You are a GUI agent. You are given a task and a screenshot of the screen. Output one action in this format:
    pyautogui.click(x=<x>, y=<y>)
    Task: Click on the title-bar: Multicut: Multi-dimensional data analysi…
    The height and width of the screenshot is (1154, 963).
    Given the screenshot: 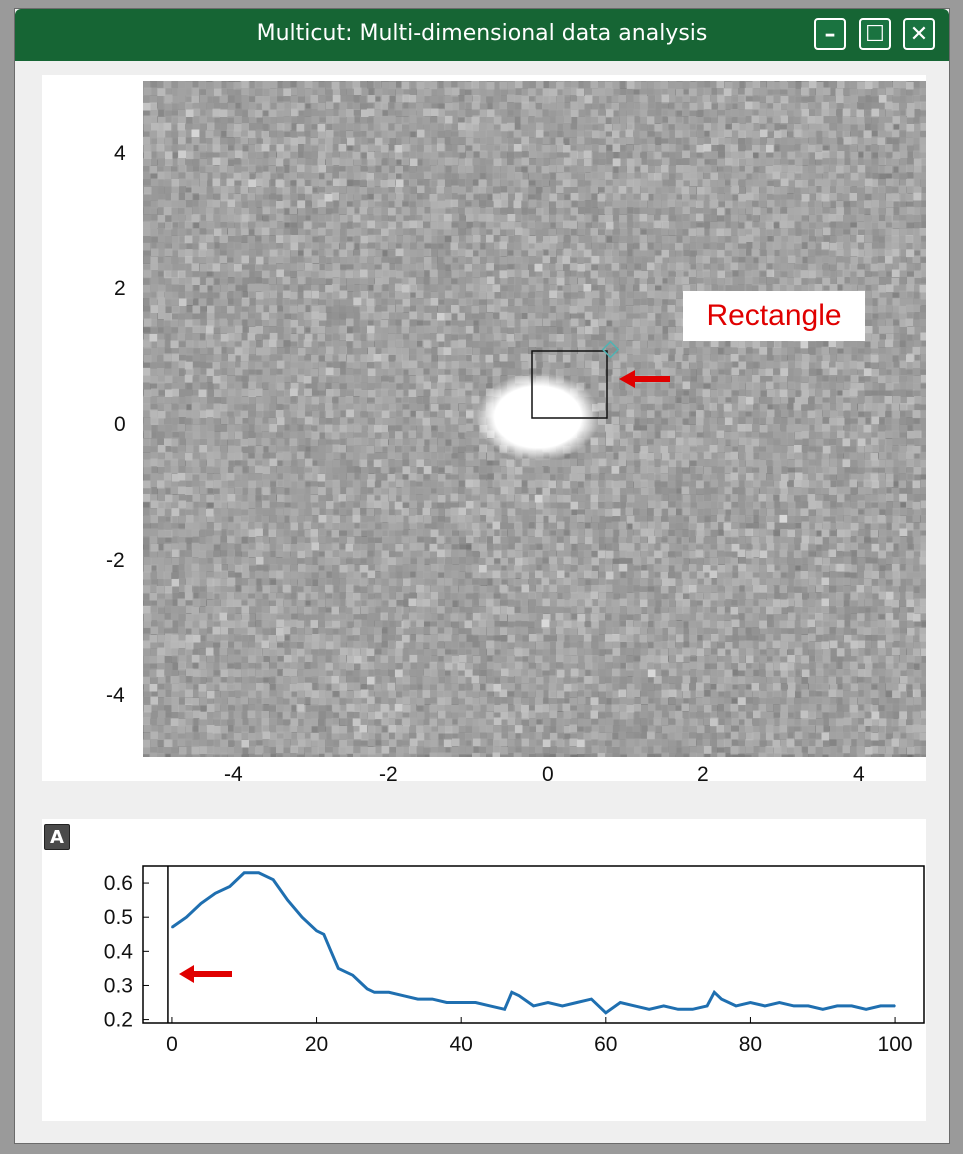 What is the action you would take?
    pyautogui.click(x=482, y=35)
    